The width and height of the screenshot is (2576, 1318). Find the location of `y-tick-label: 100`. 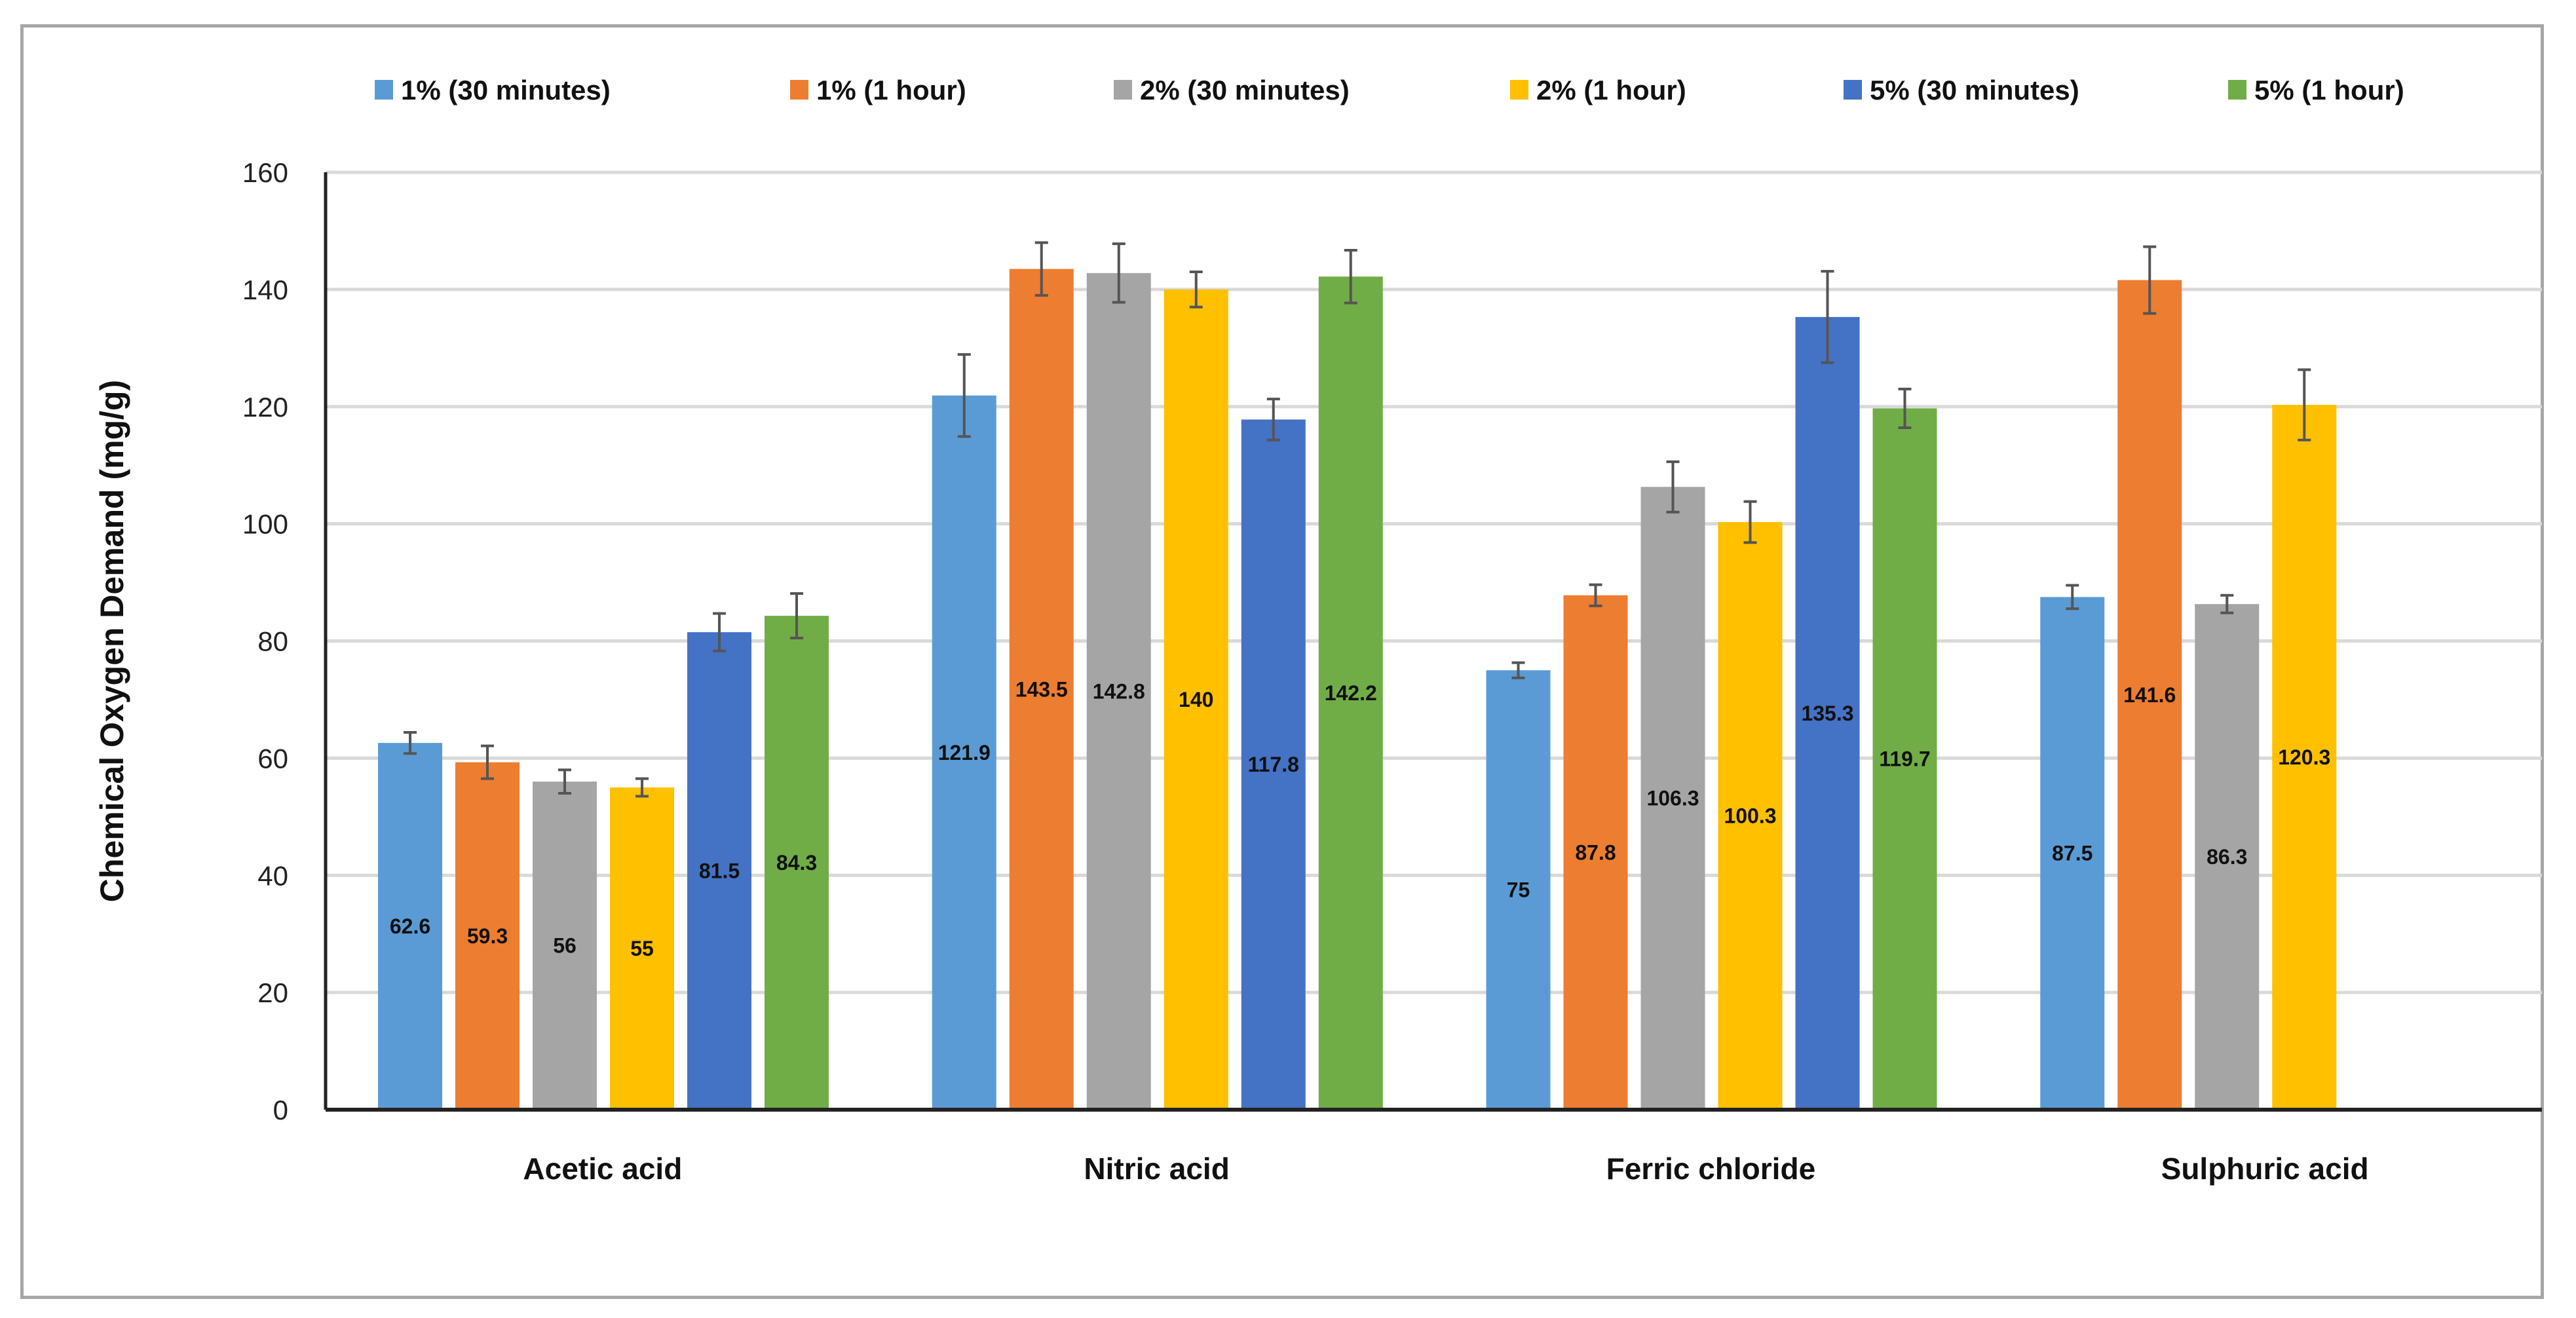

y-tick-label: 100 is located at coordinates (265, 524).